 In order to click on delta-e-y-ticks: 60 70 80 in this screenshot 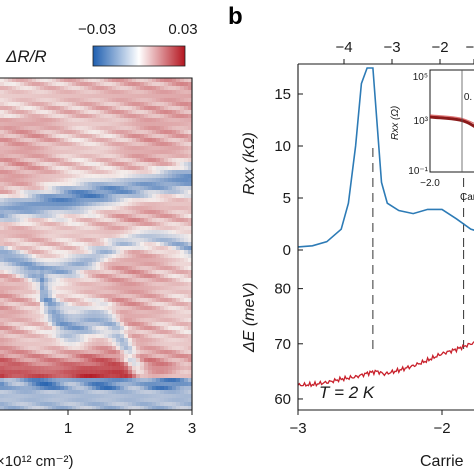, I will do `click(288, 344)`.